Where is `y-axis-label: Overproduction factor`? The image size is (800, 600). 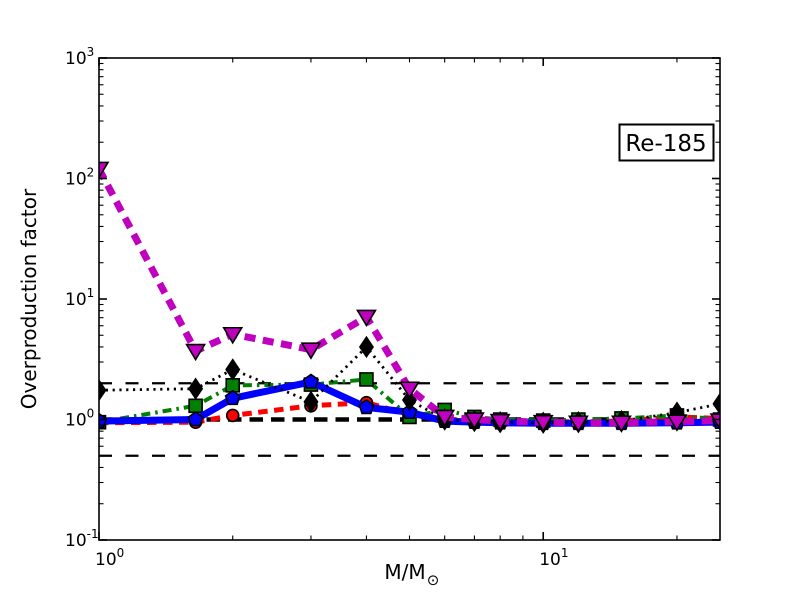
y-axis-label: Overproduction factor is located at coordinates (29, 298).